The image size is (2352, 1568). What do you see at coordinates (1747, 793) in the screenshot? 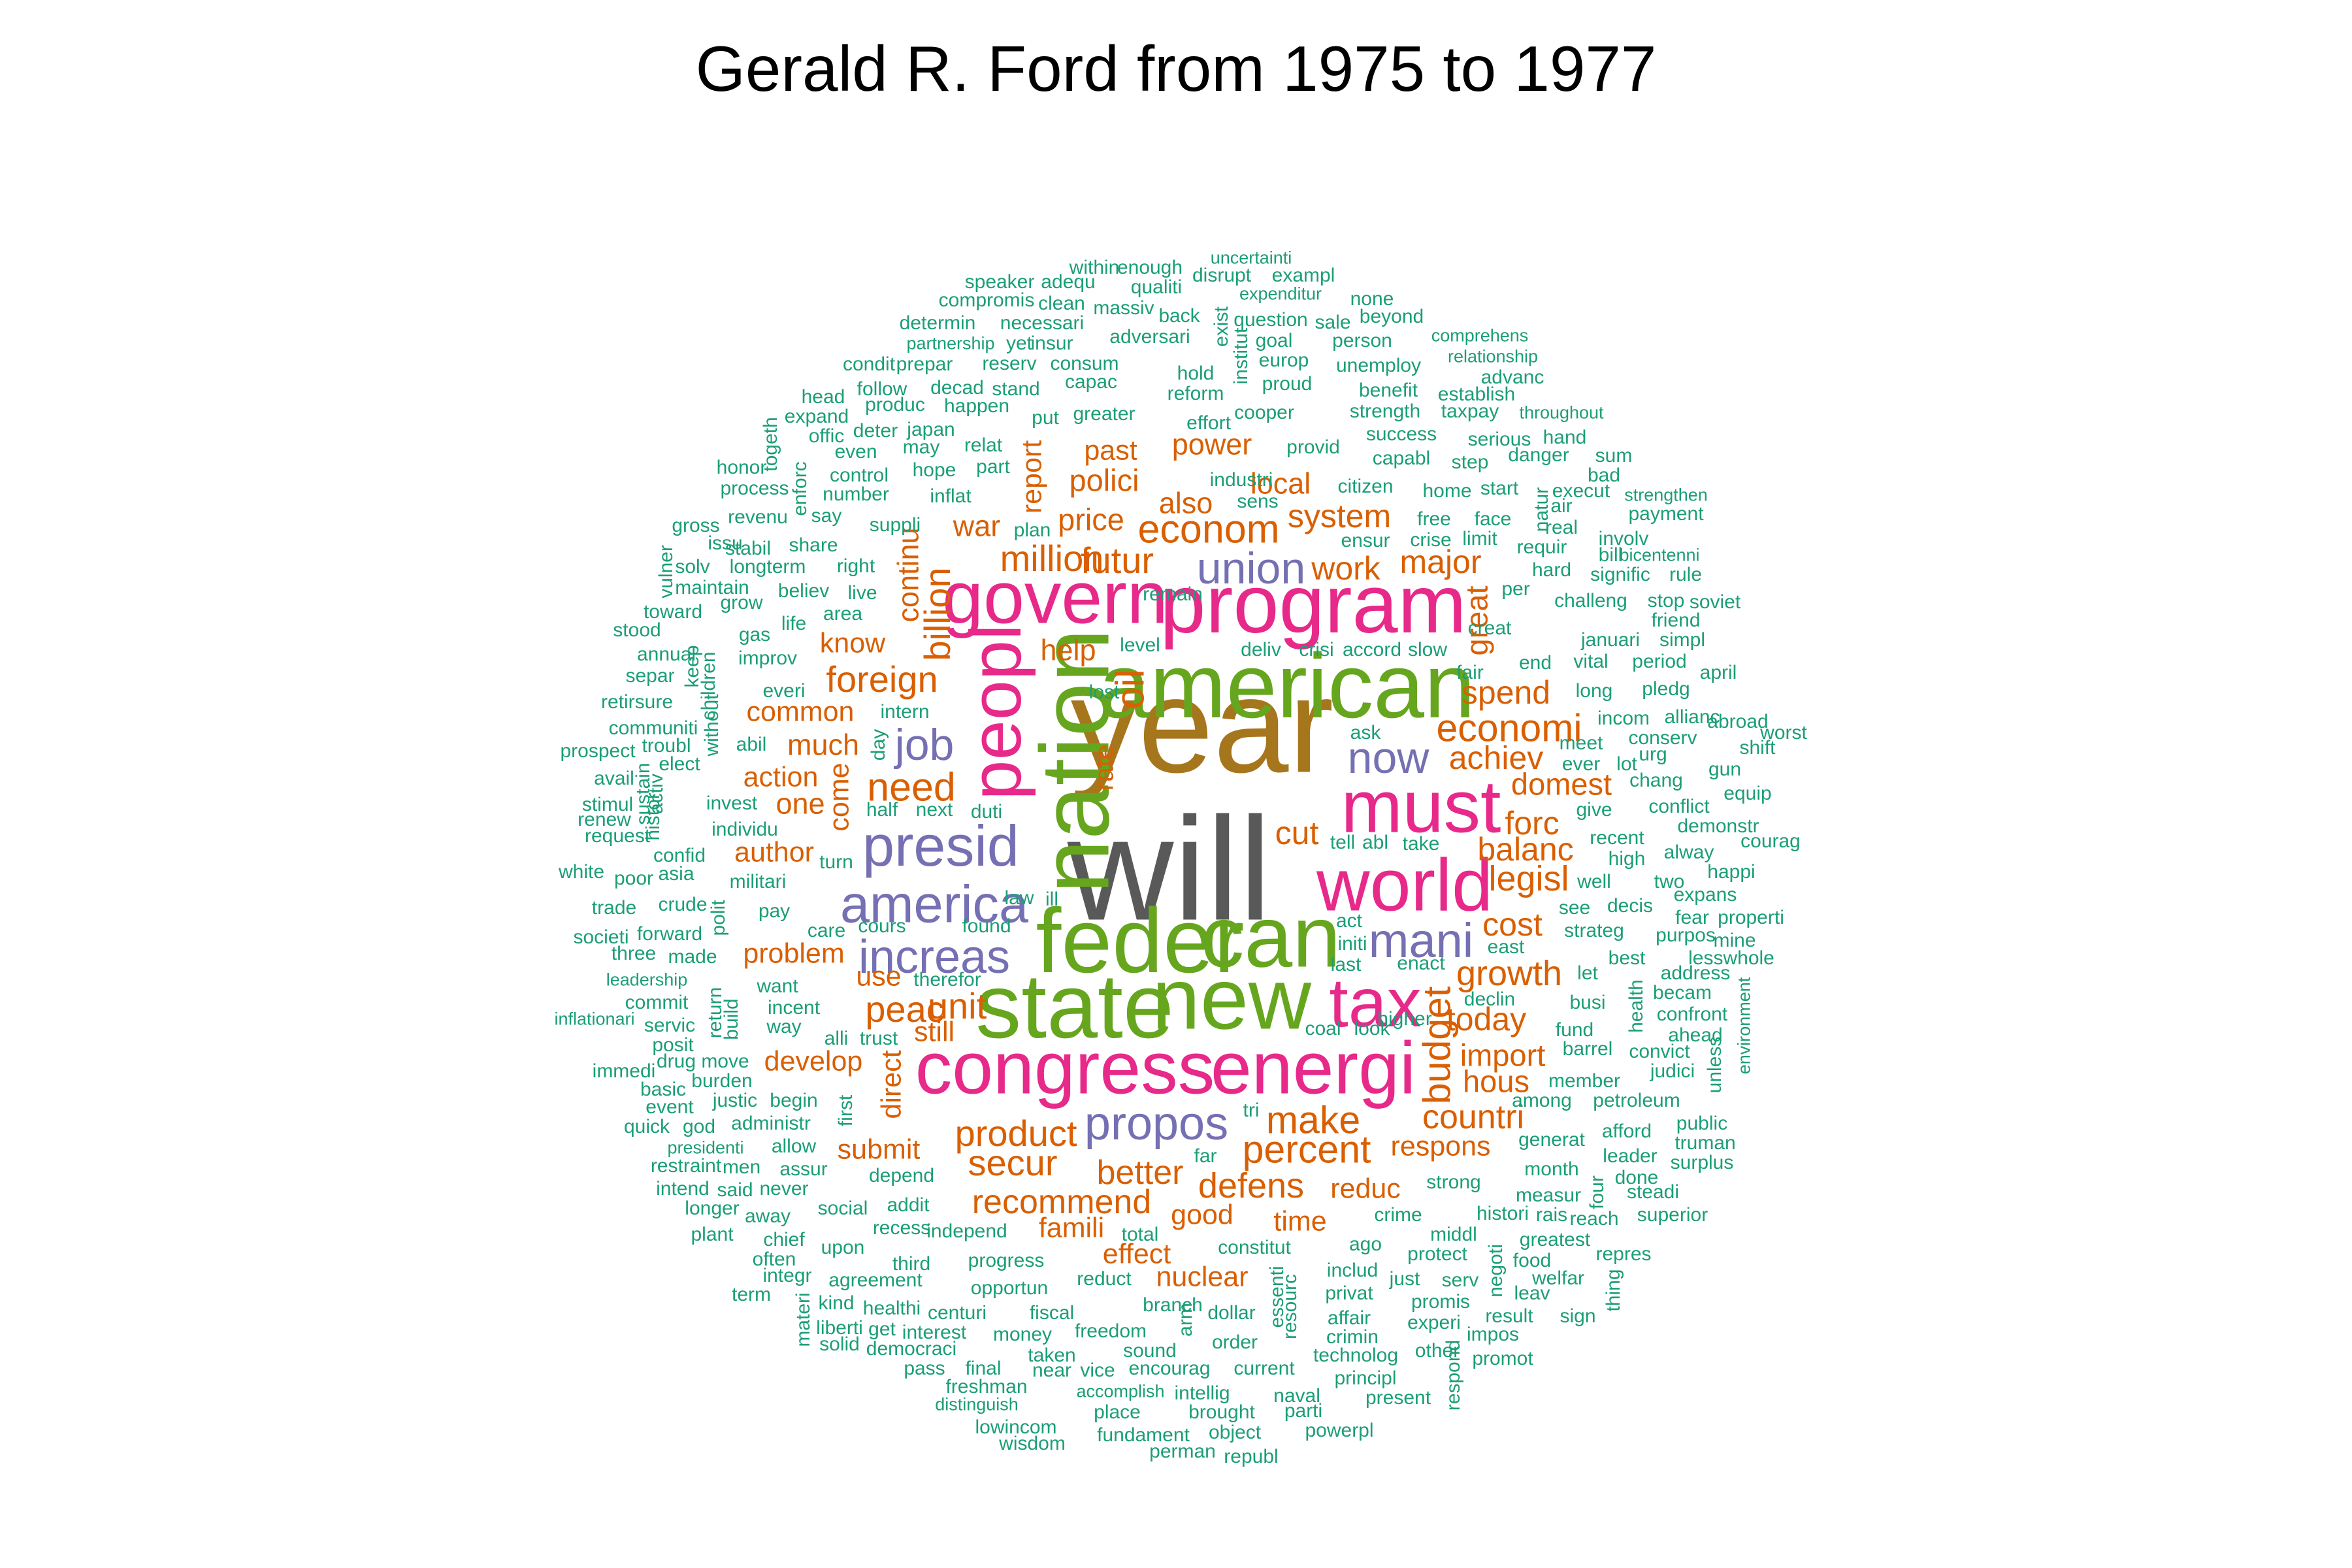
I see `word-equip: equip` at bounding box center [1747, 793].